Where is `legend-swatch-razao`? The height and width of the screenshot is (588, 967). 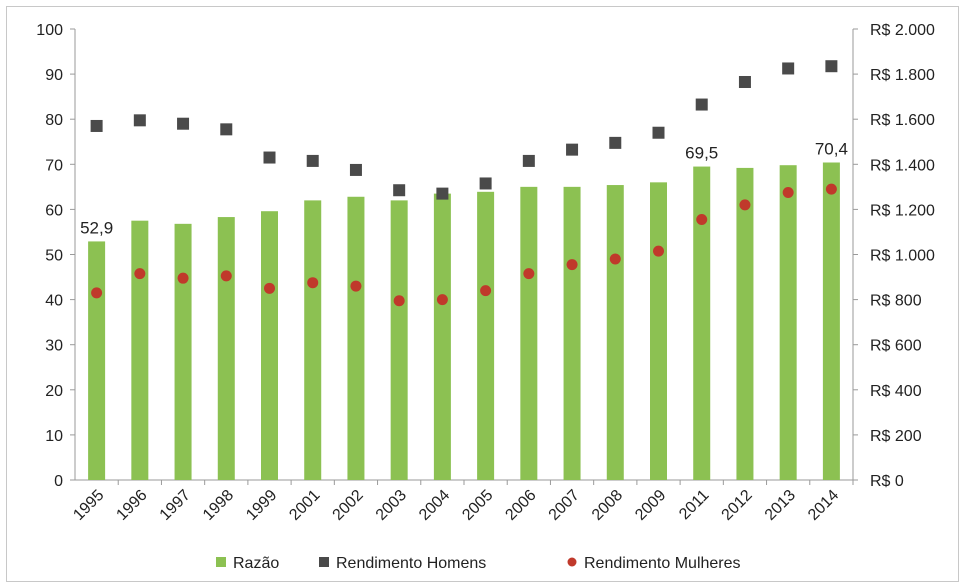
legend-swatch-razao is located at coordinates (221, 562).